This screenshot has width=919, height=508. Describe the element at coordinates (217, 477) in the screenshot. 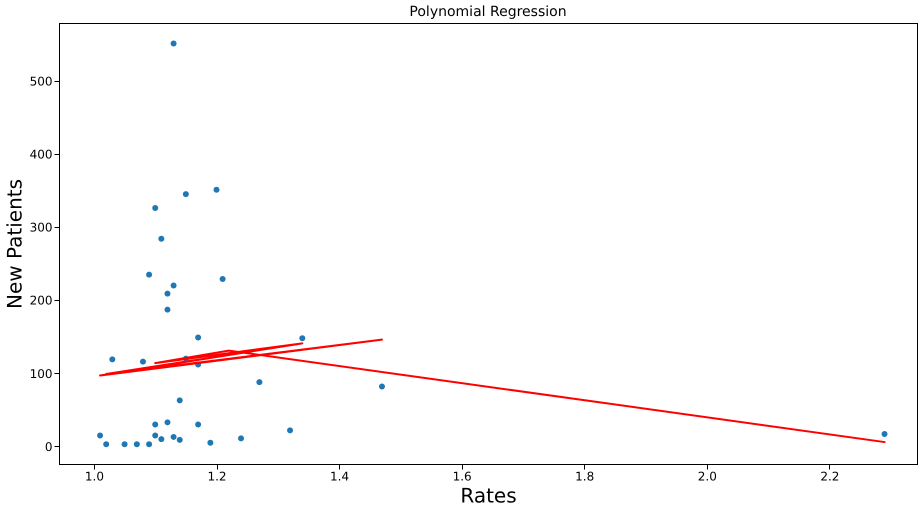

I see `x-tick-label: 1.2` at that location.